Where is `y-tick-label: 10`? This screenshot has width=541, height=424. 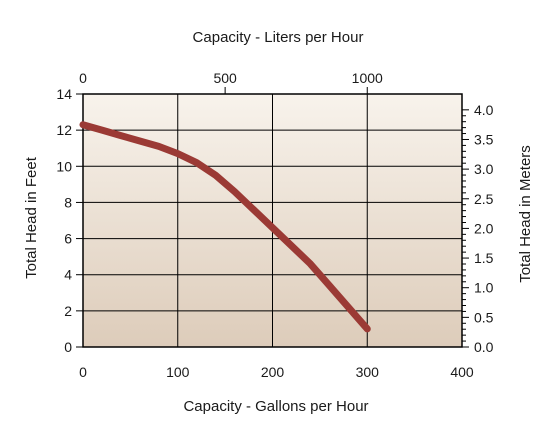 y-tick-label: 10 is located at coordinates (64, 166).